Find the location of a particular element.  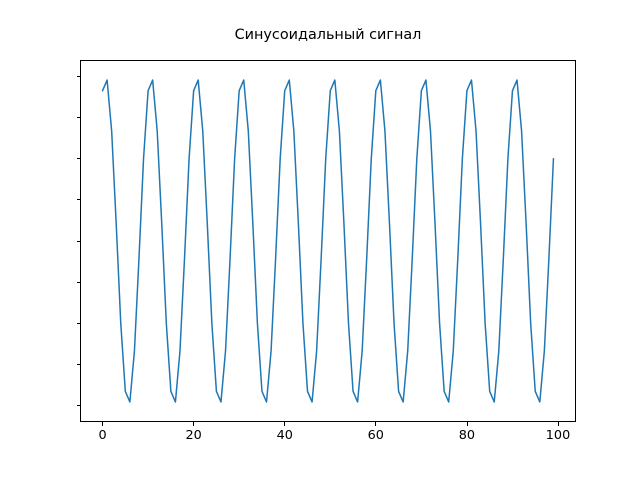

x-tick-label: 0 is located at coordinates (102, 435).